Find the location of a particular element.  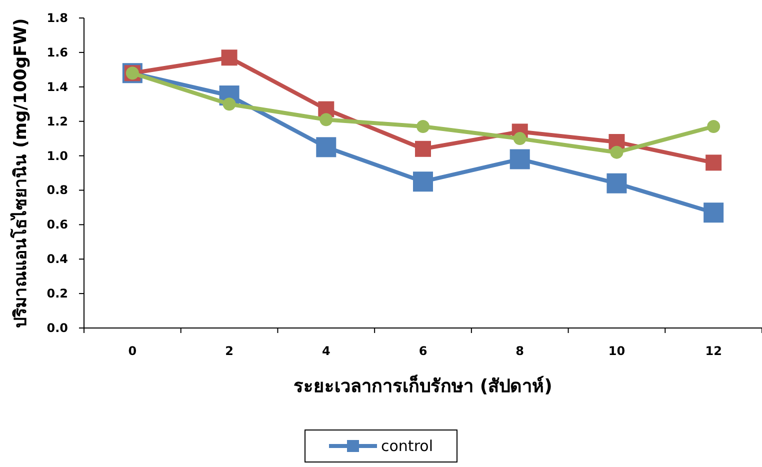

x-tick-label: 12 is located at coordinates (713, 351).